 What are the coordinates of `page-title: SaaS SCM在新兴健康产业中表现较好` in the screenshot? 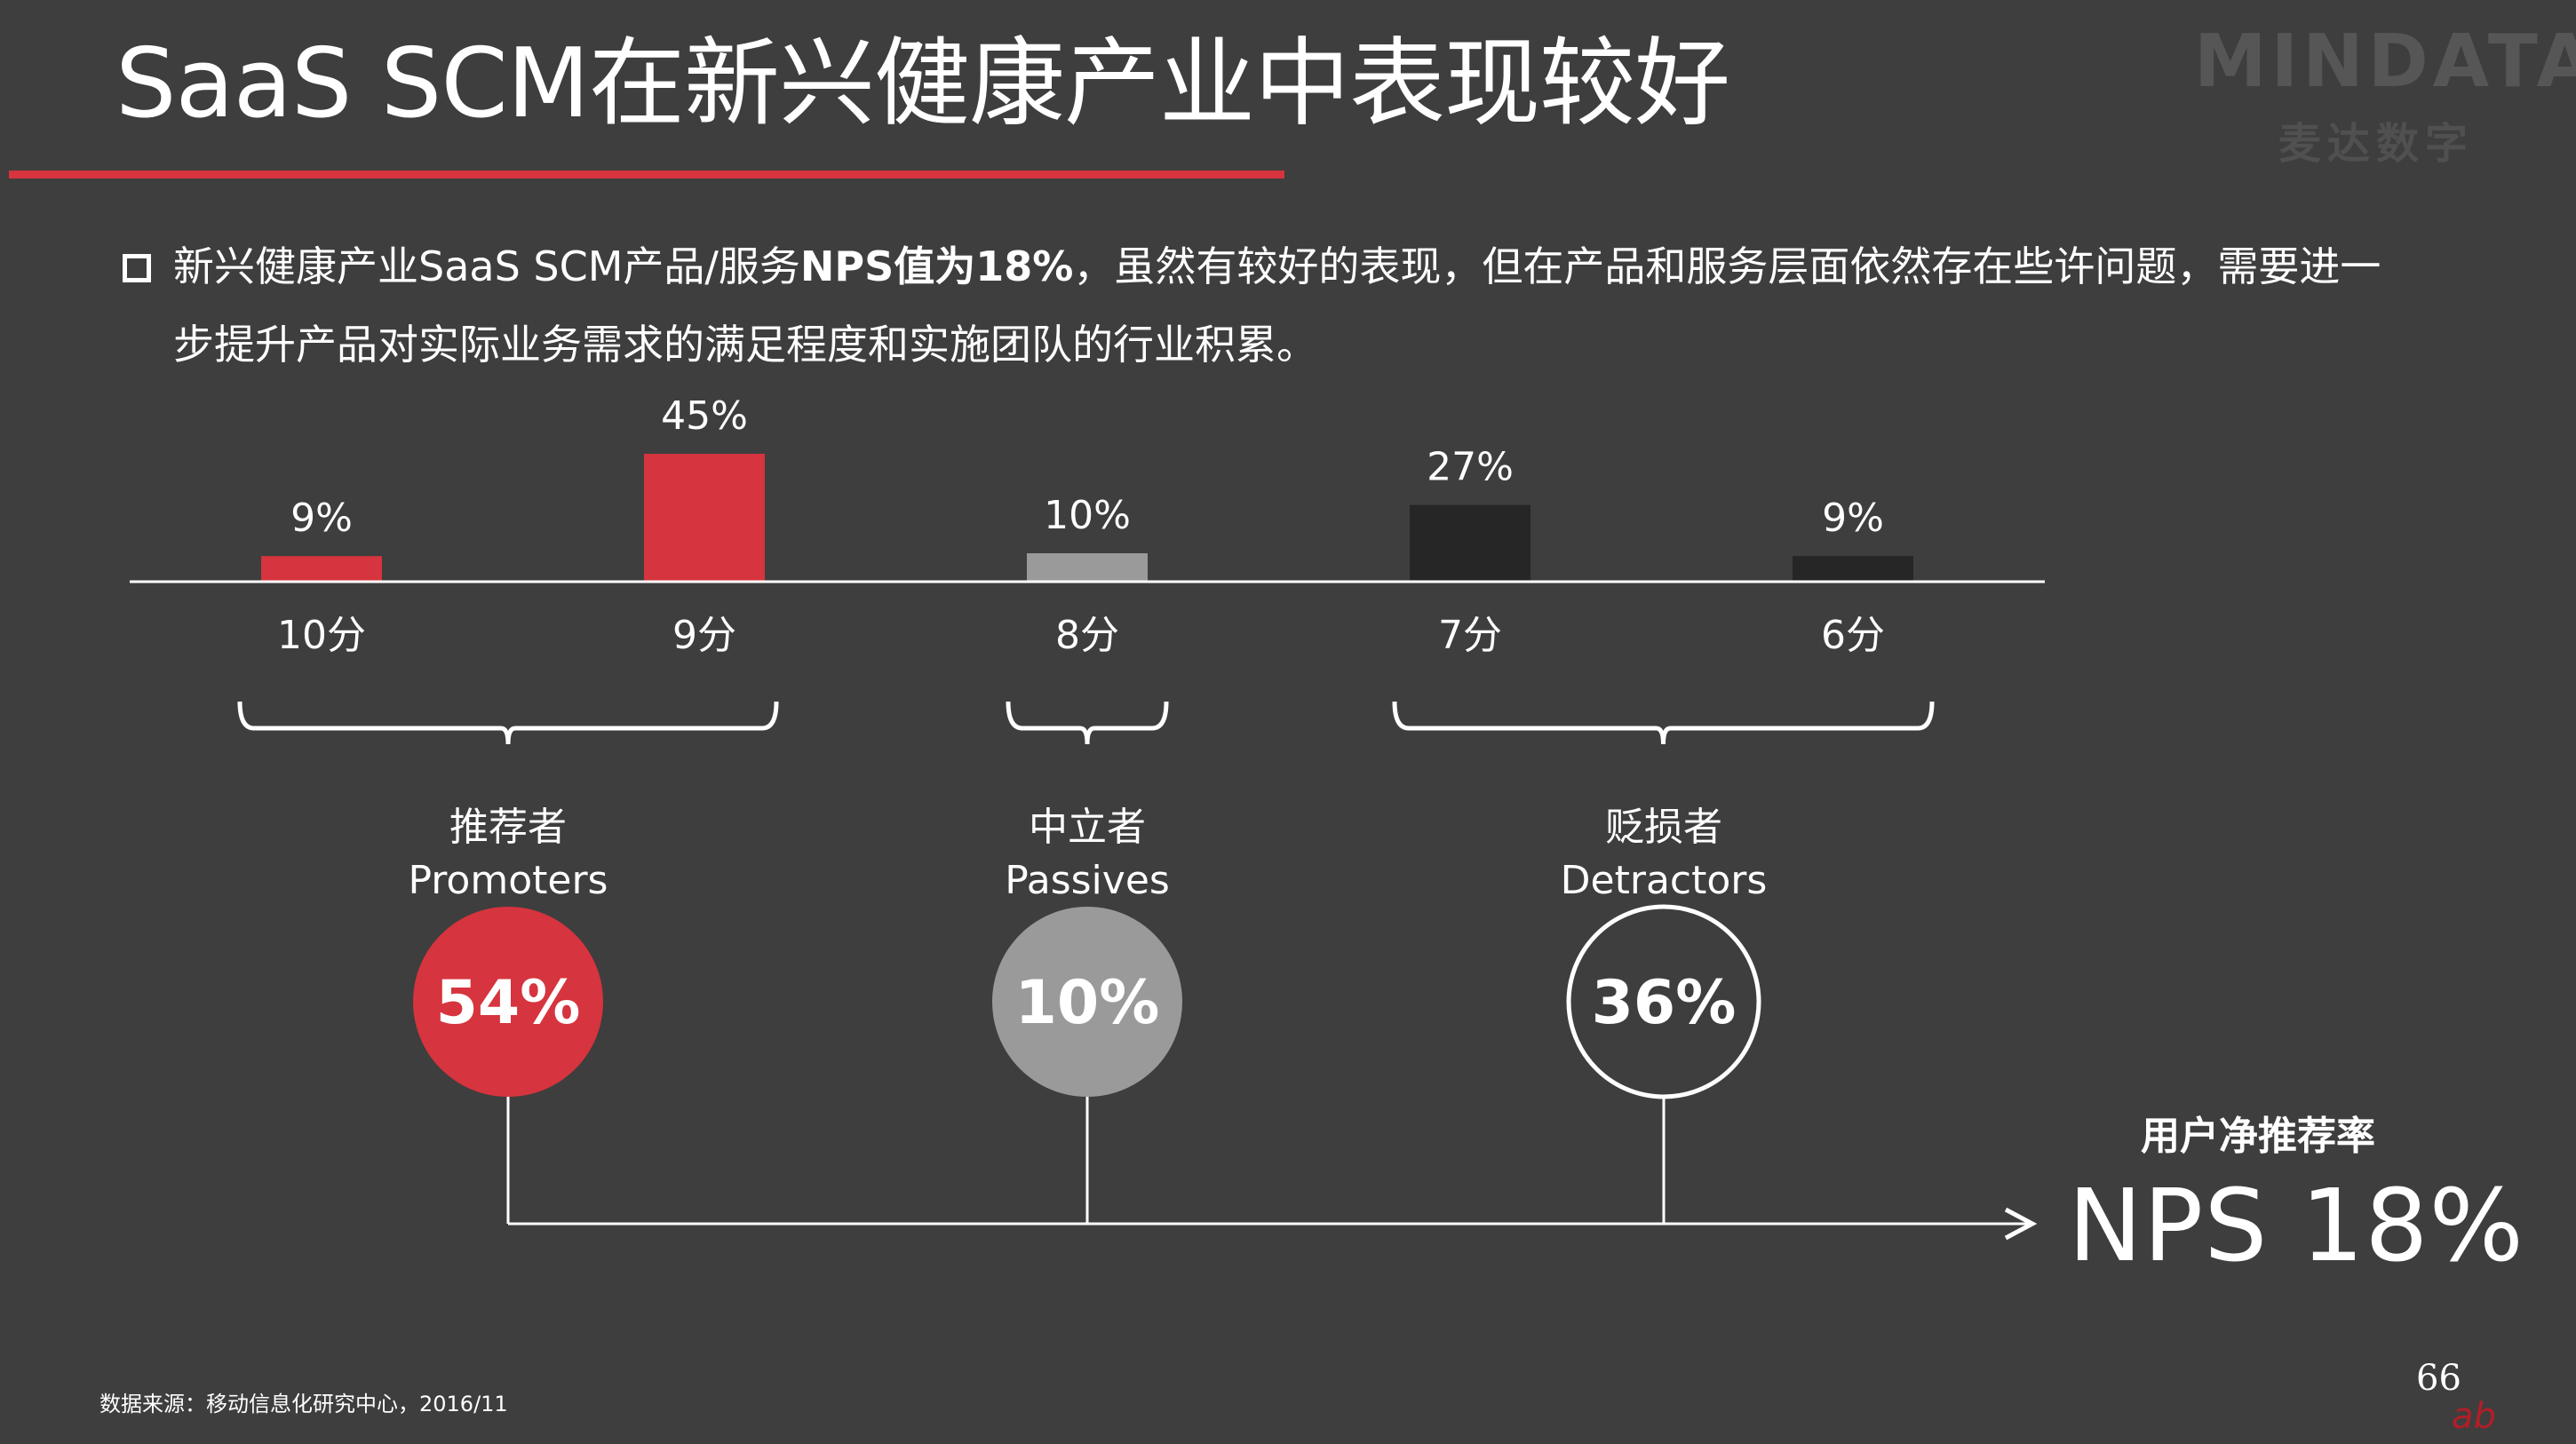 It's located at (922, 83).